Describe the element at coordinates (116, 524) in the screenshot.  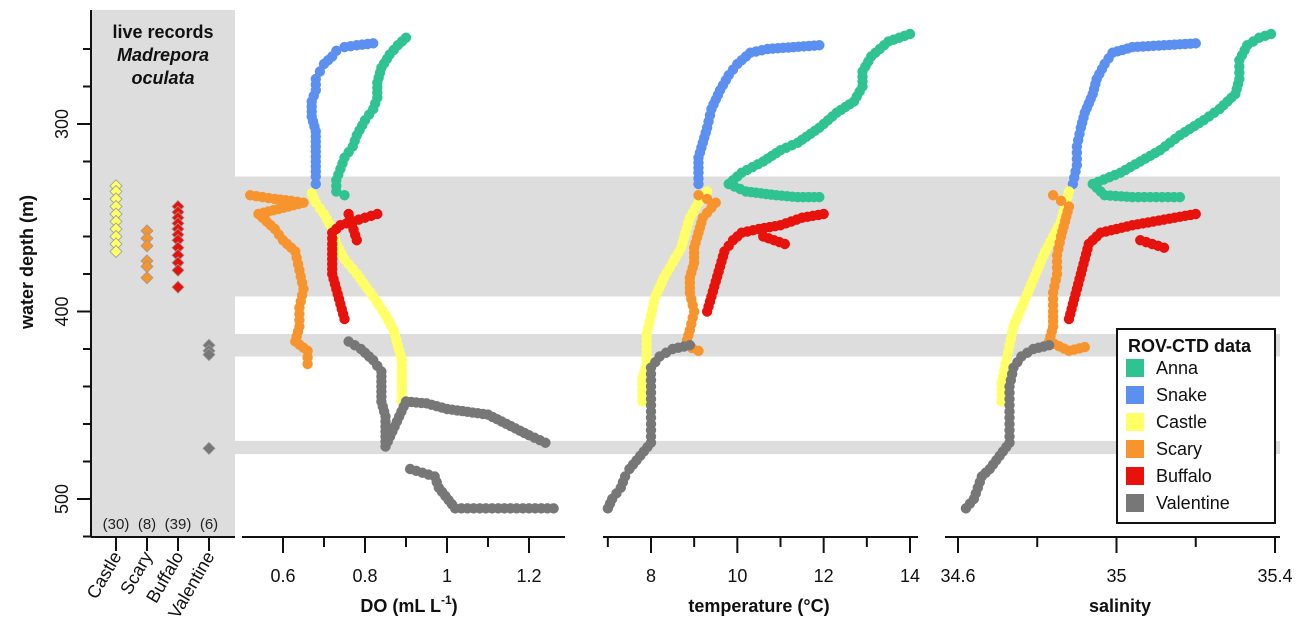
I see `live-record-count: (30)` at that location.